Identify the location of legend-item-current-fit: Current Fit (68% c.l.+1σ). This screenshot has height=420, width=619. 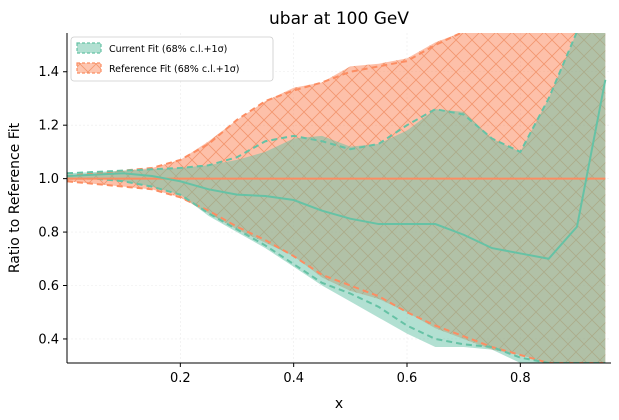
(151, 48).